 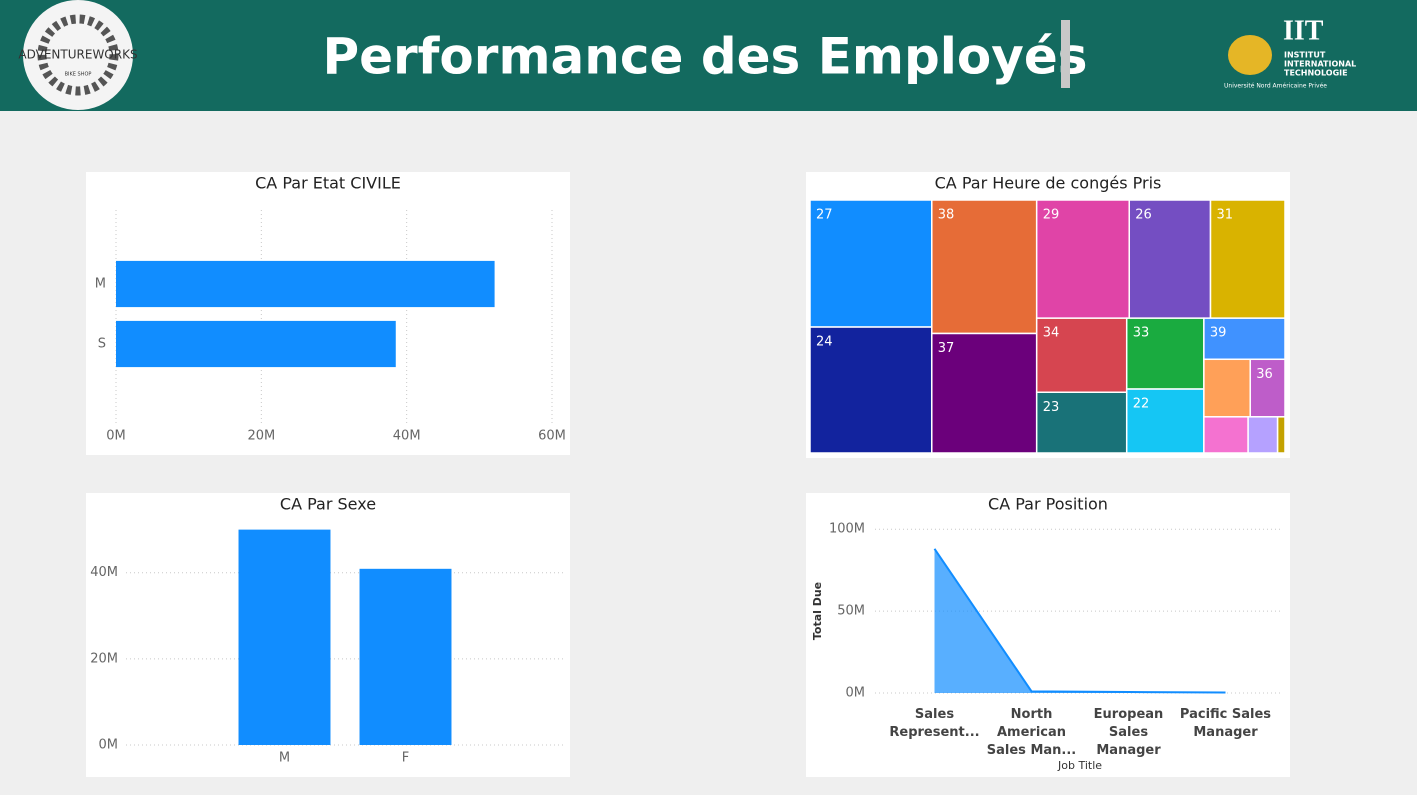 What do you see at coordinates (328, 183) in the screenshot?
I see `chart-title: CA Par Etat CIVILE` at bounding box center [328, 183].